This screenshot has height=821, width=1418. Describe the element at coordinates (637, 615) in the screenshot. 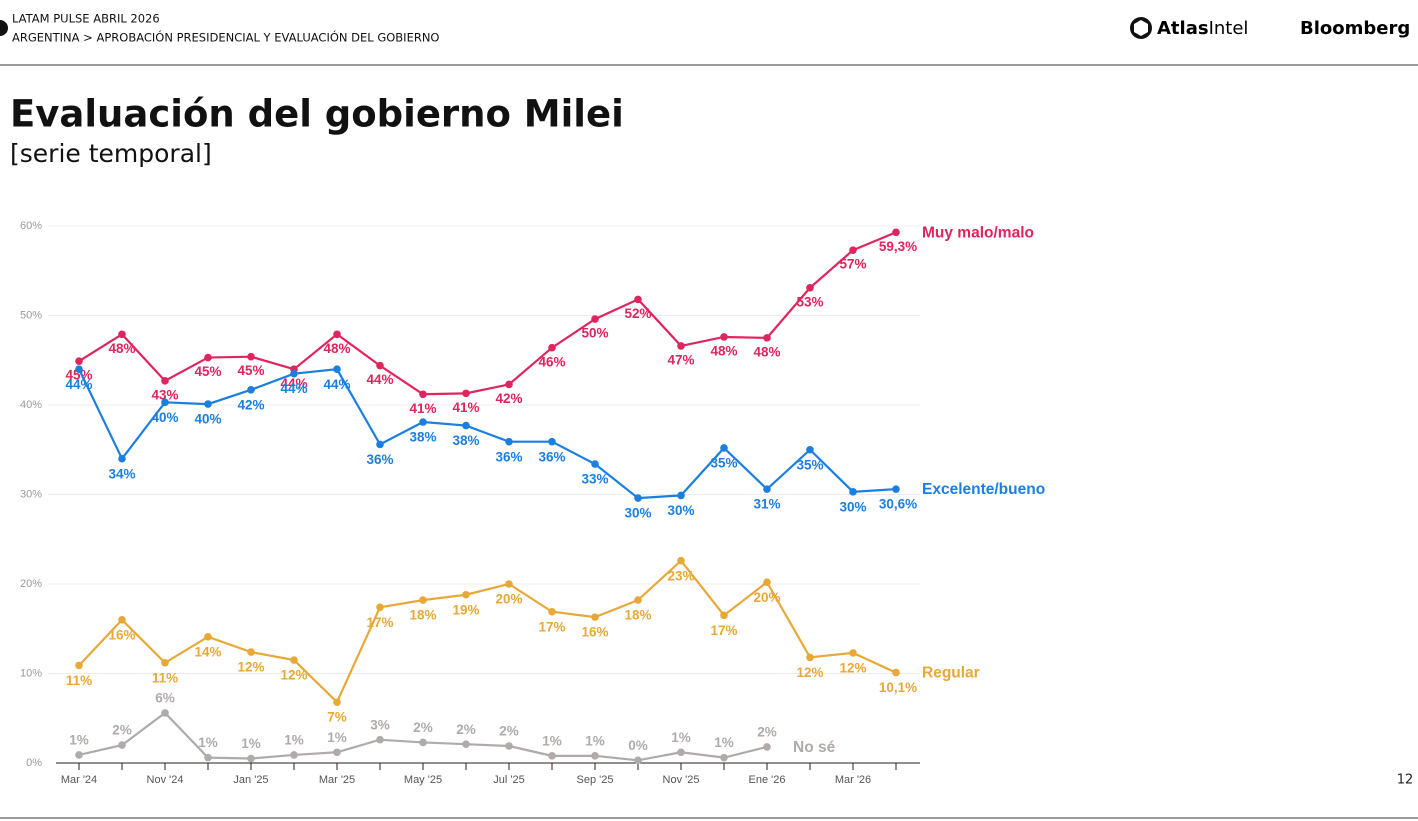

I see `data-label: 18%` at that location.